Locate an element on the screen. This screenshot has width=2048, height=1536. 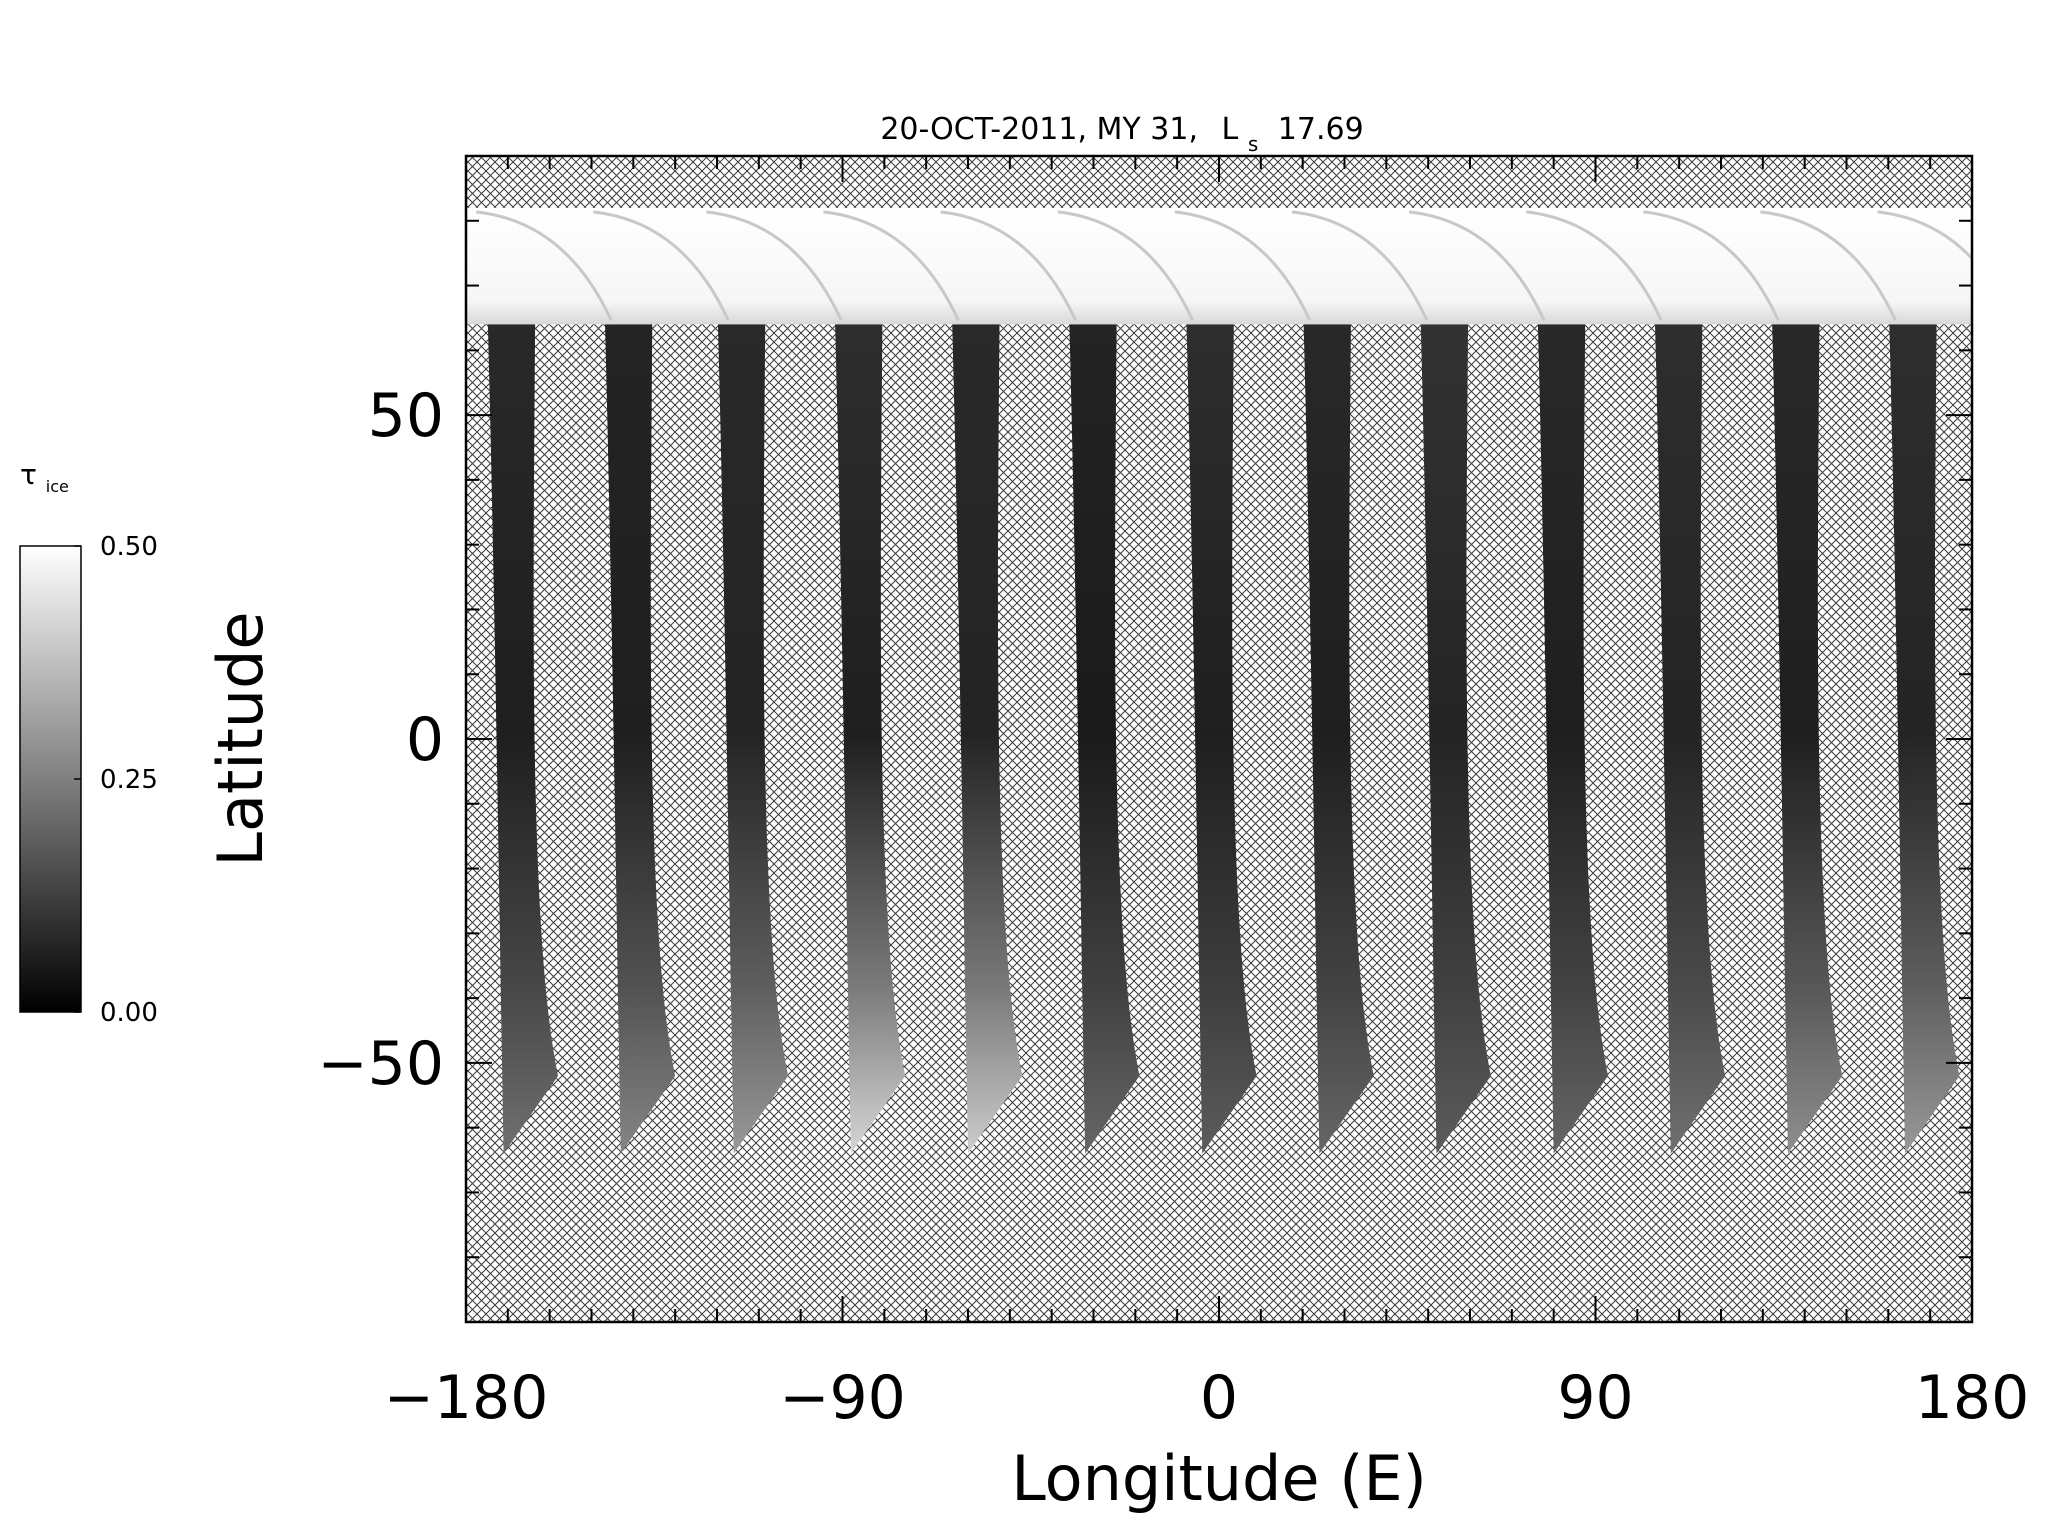
colorbar-label: τ ice is located at coordinates (44, 477).